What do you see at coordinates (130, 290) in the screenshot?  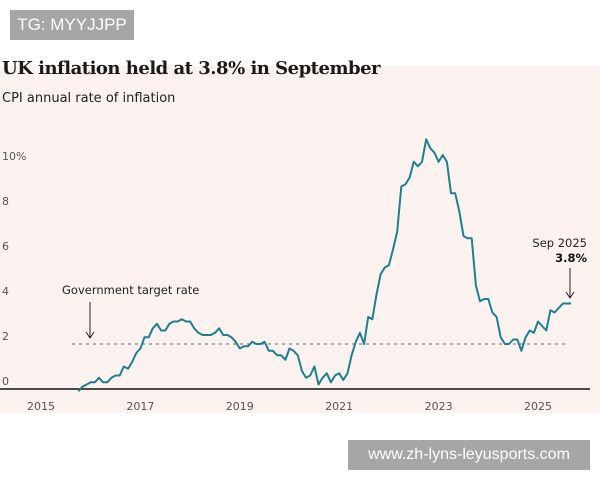 I see `target-rate-label: Government target rate` at bounding box center [130, 290].